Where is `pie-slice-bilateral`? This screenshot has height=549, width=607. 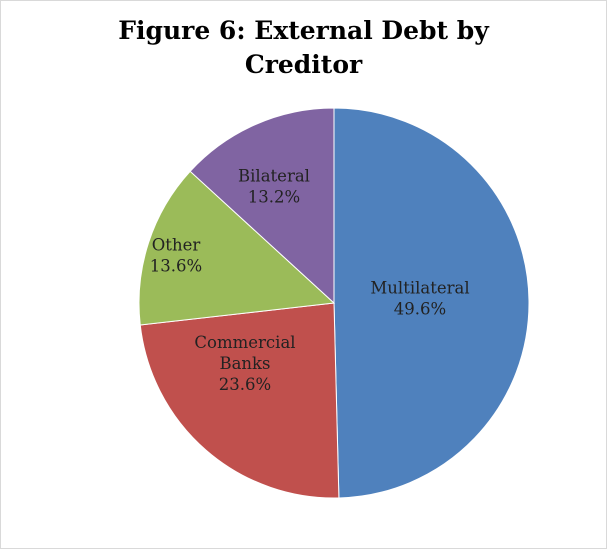
pie-slice-bilateral is located at coordinates (262, 206).